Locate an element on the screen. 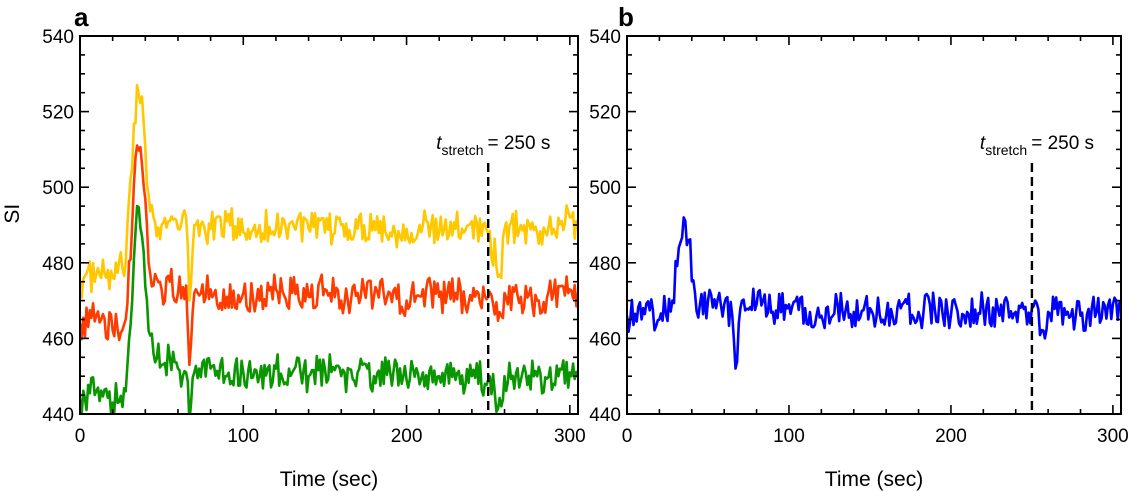 Image resolution: width=1129 pixels, height=492 pixels. panel-label: b is located at coordinates (626, 17).